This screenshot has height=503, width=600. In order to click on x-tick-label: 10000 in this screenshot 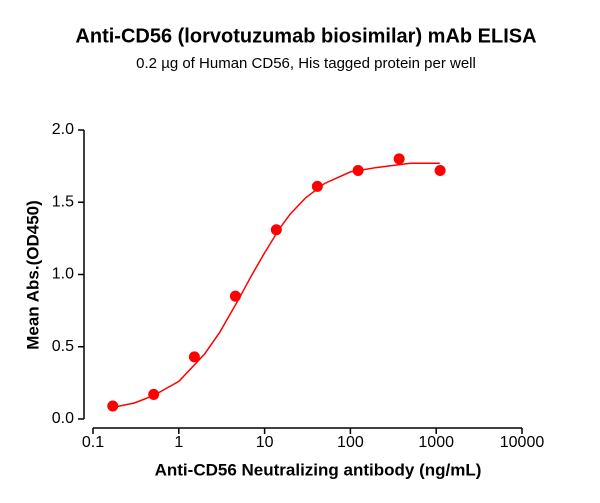, I will do `click(522, 442)`.